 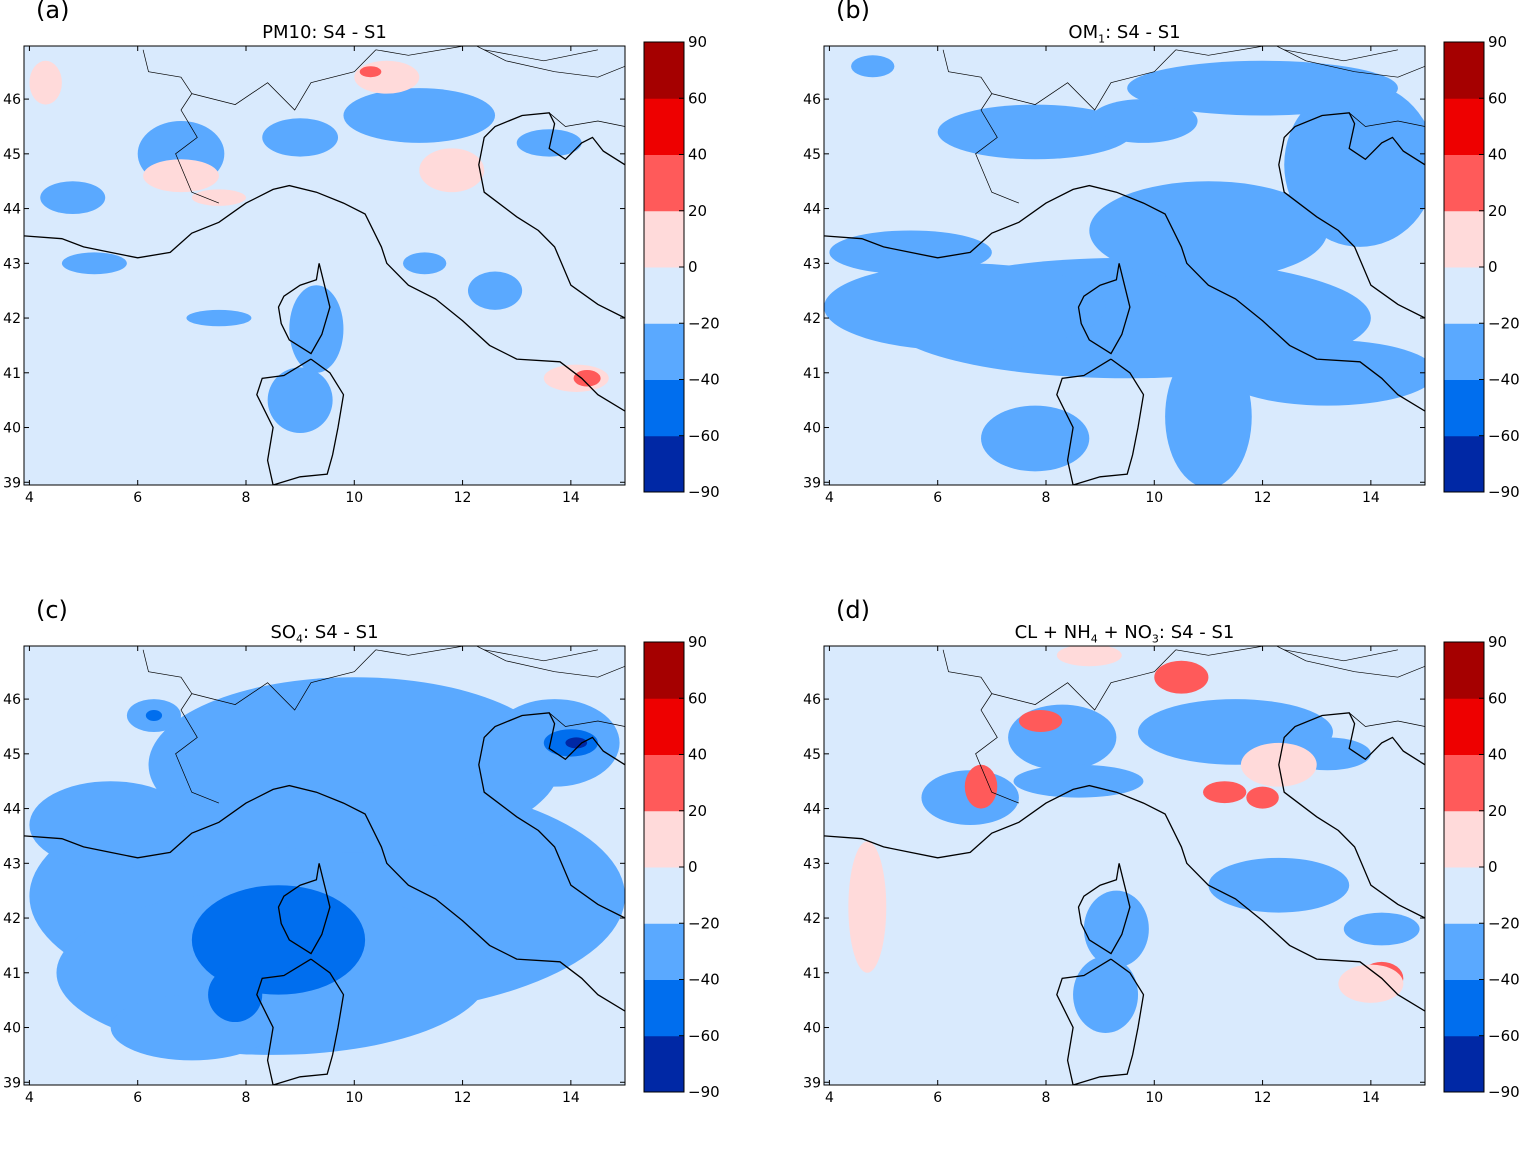 I want to click on x-tick-label: 10, so click(x=354, y=1098).